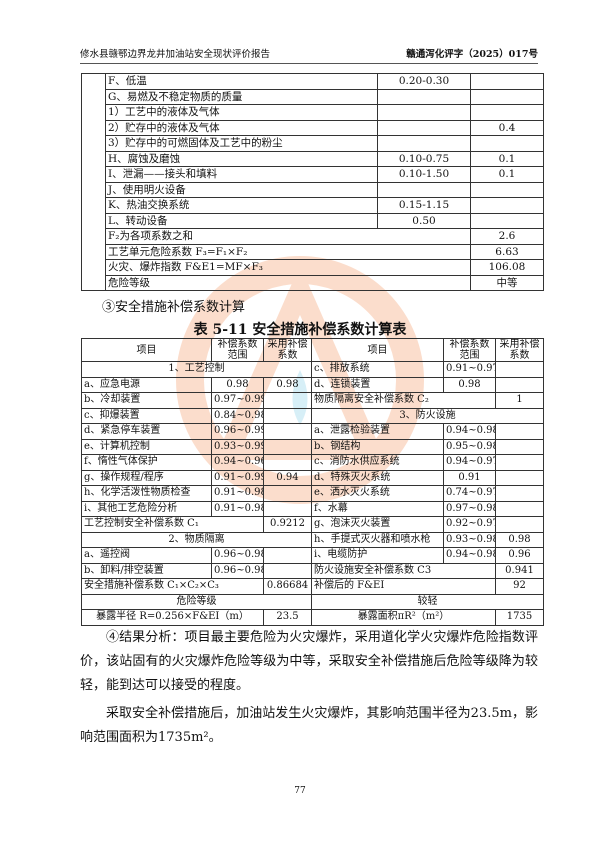 This screenshot has height=849, width=600. I want to click on table-cell: 0.96~0.98, so click(237, 555).